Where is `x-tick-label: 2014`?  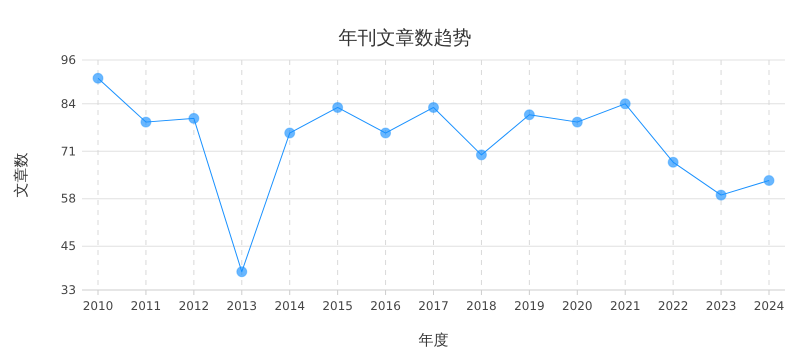 x-tick-label: 2014 is located at coordinates (289, 306).